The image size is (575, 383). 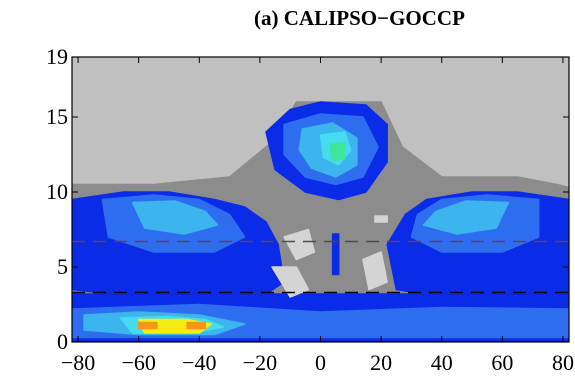 I want to click on x-tick-label: 0, so click(x=320, y=362).